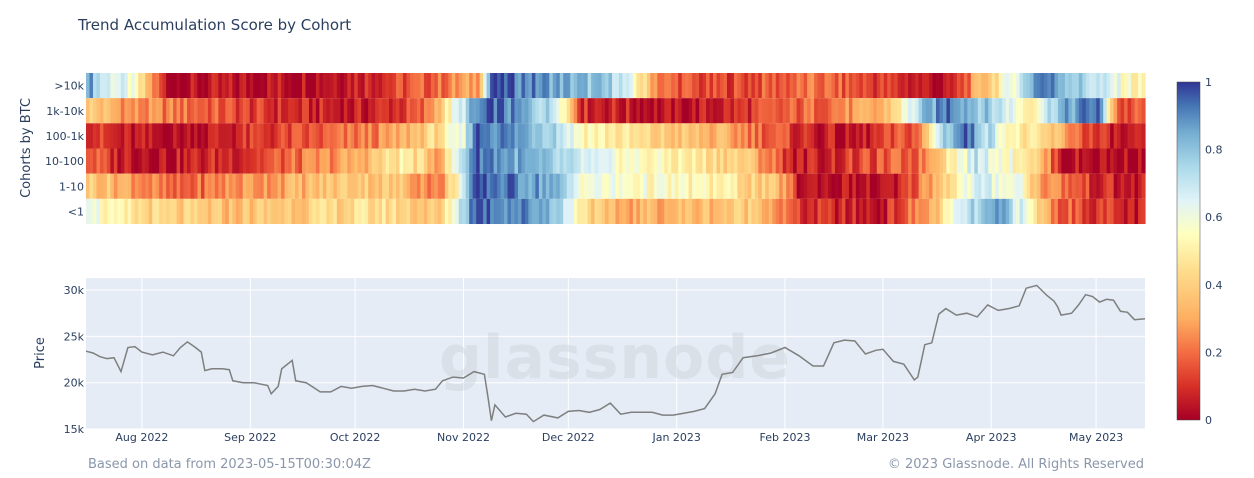 The width and height of the screenshot is (1254, 478). Describe the element at coordinates (40, 353) in the screenshot. I see `price-y-axis-title: Price` at that location.